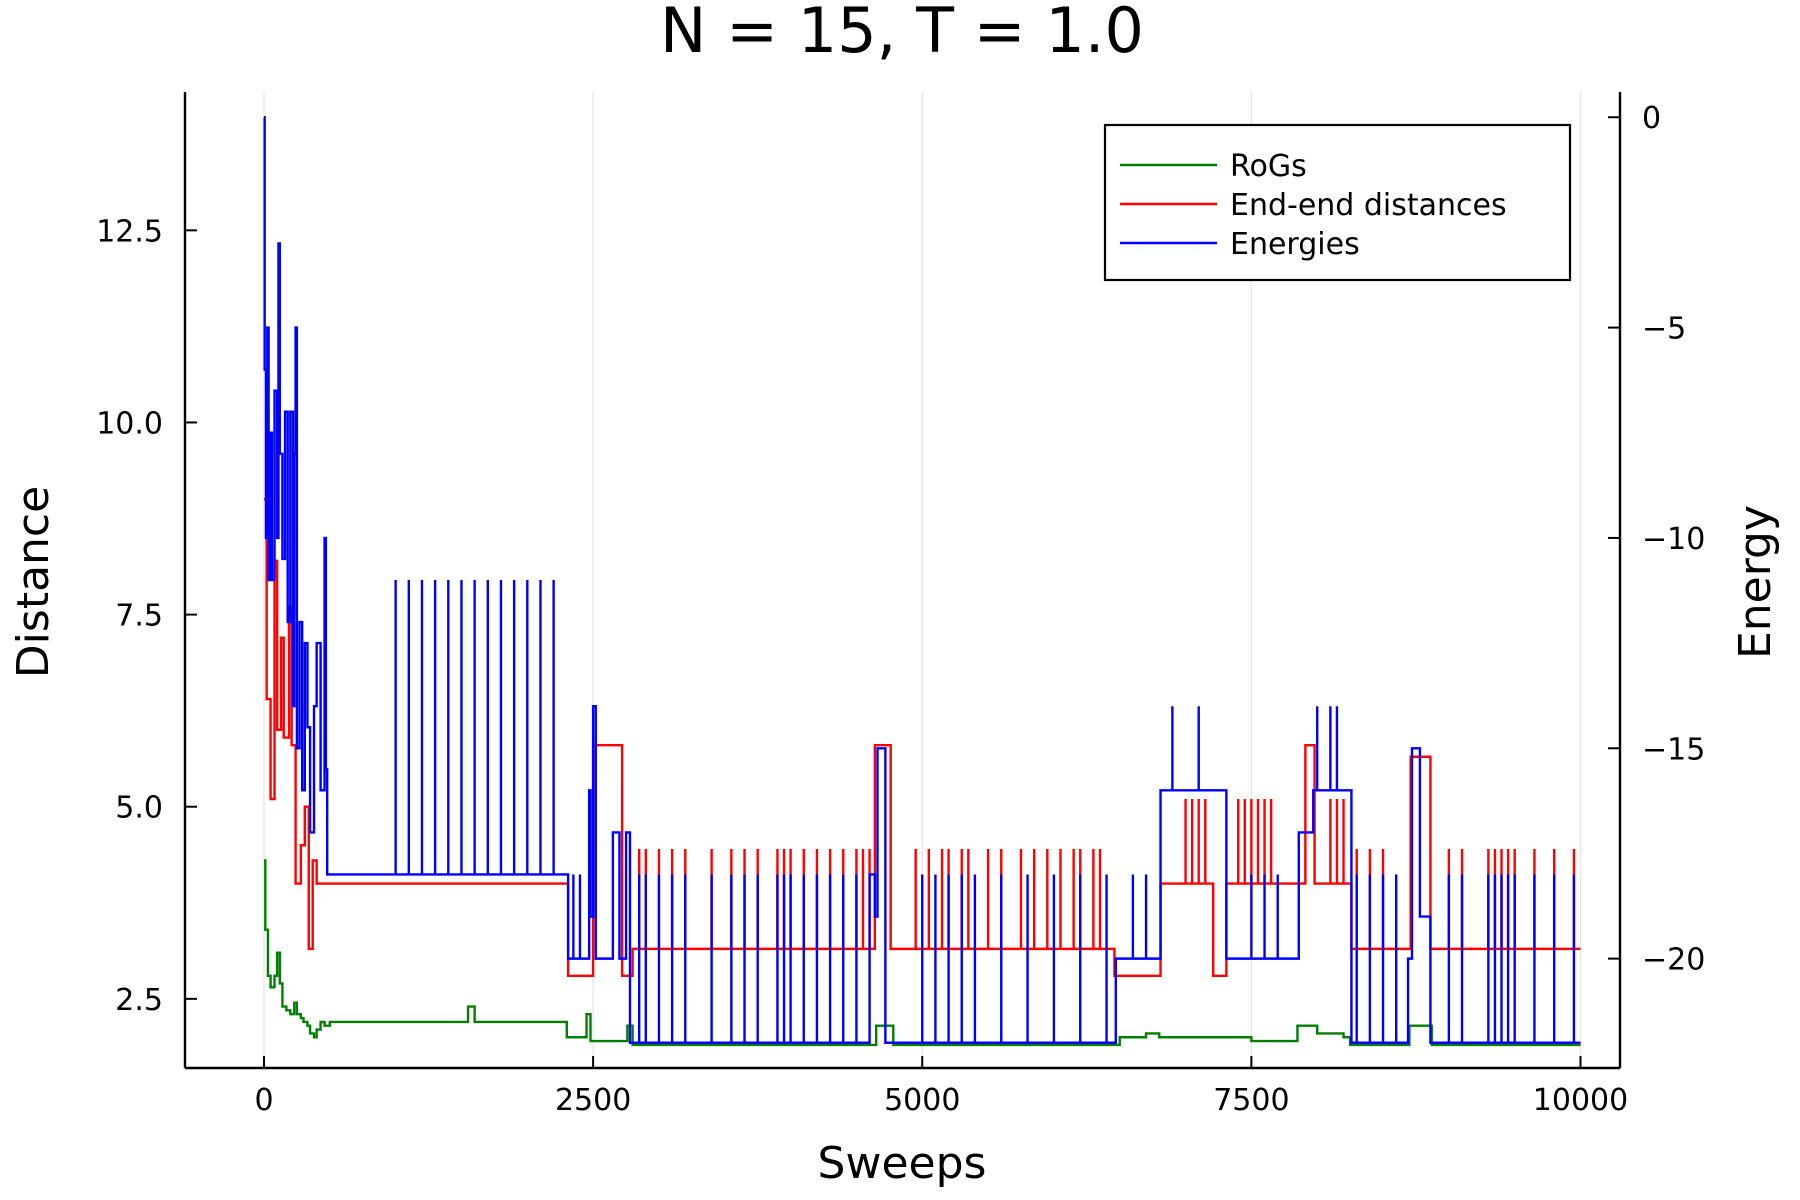 The image size is (1800, 1200). Describe the element at coordinates (1251, 1100) in the screenshot. I see `x-tick-label: 7500` at that location.